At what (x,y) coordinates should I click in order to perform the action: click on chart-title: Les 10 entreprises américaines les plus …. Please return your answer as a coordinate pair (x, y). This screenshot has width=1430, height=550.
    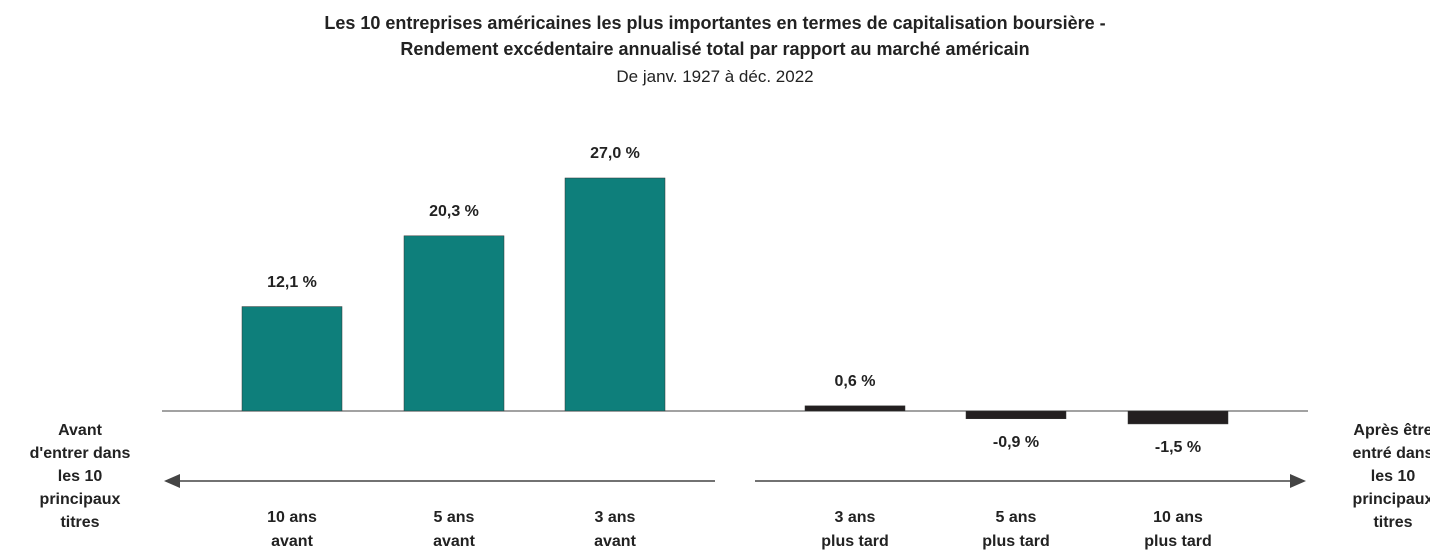
    Looking at the image, I should click on (715, 36).